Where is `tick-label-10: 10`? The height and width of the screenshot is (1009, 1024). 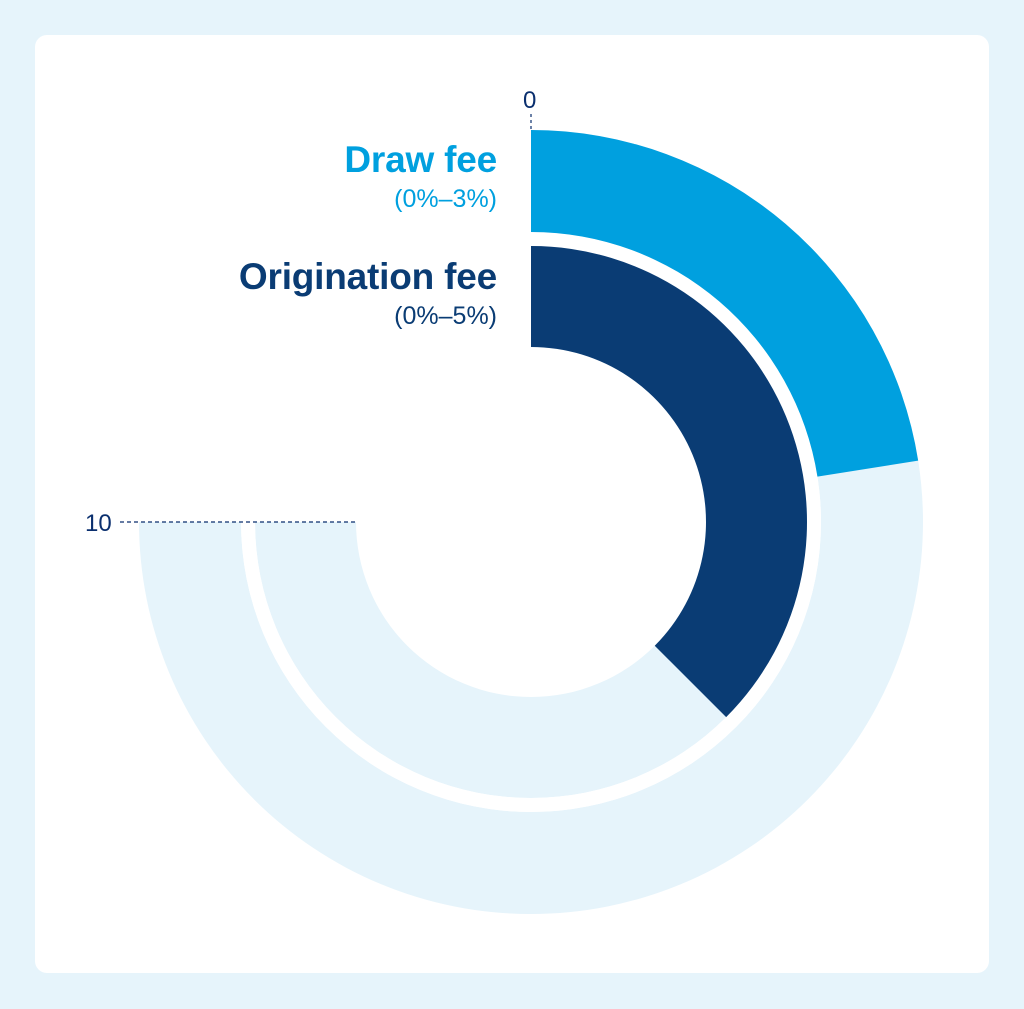 tick-label-10: 10 is located at coordinates (98, 523).